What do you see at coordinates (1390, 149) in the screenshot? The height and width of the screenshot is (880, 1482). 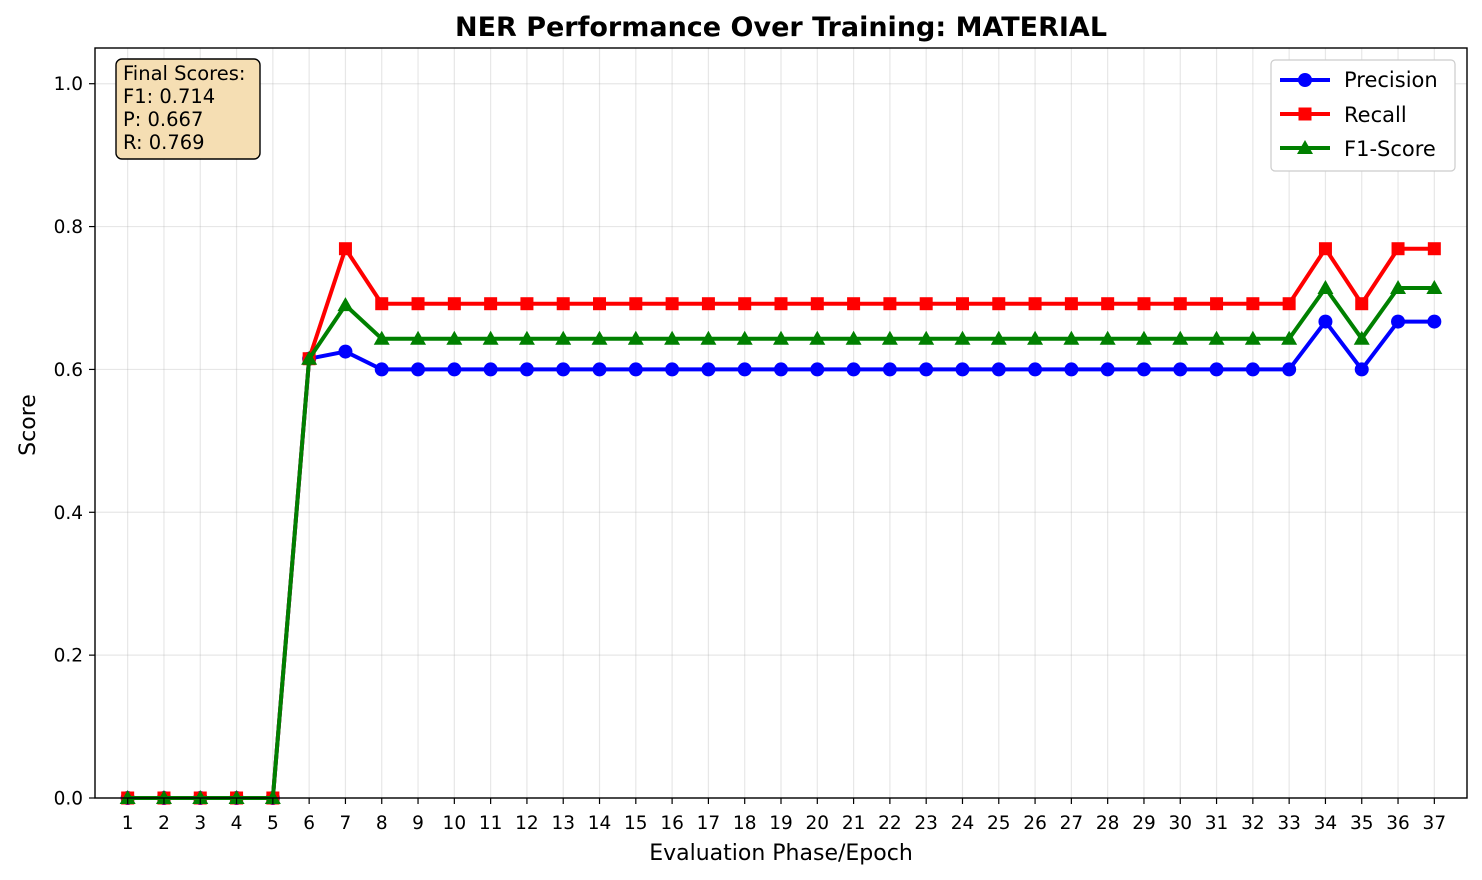 I see `legend-label-f1-score: F1-Score` at bounding box center [1390, 149].